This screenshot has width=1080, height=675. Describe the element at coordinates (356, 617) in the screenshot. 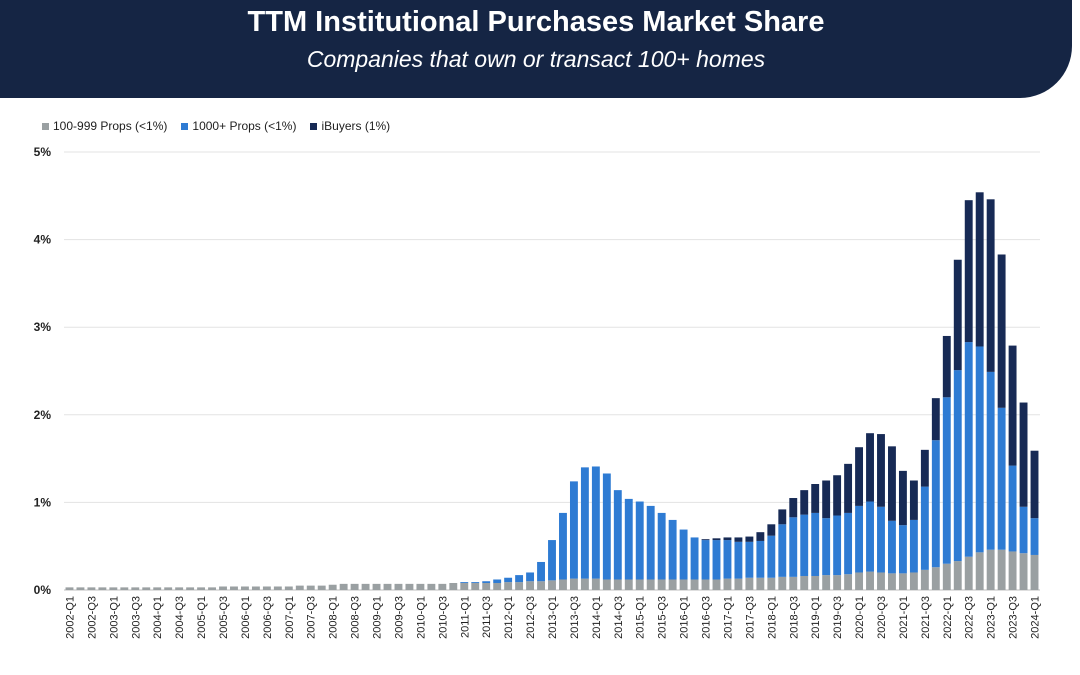

I see `x-tick-label: 2008-Q3` at that location.